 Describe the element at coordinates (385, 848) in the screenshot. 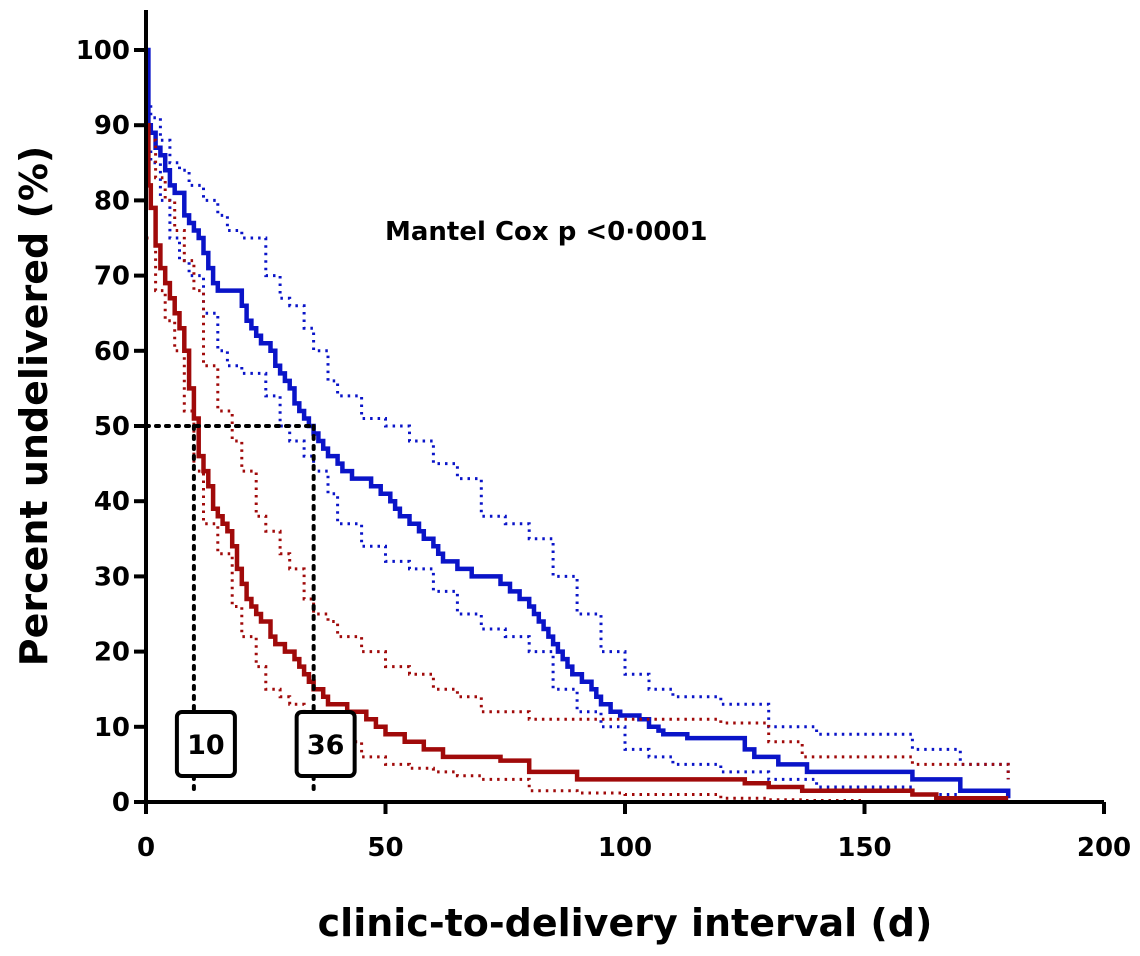

I see `x-tick-label-50: 50` at that location.